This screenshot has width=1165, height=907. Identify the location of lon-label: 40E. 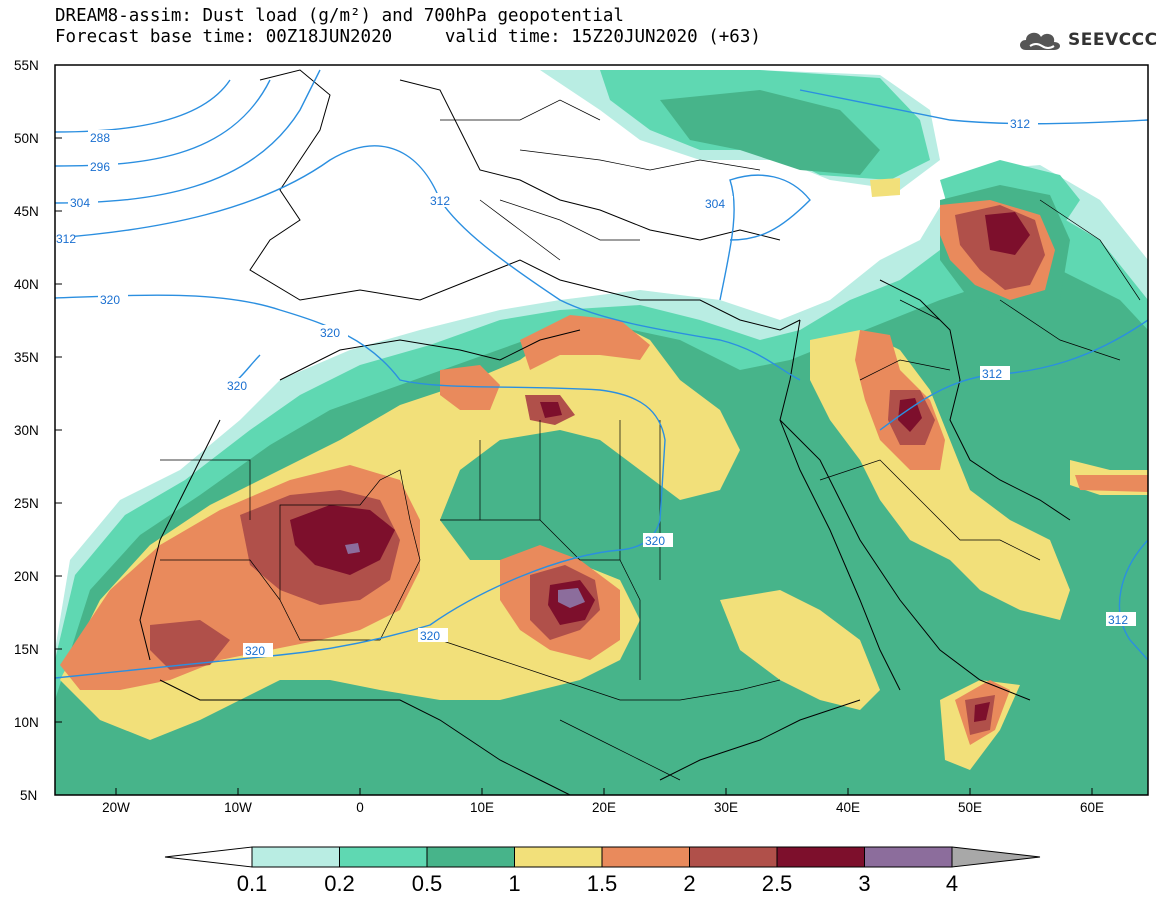
(848, 807).